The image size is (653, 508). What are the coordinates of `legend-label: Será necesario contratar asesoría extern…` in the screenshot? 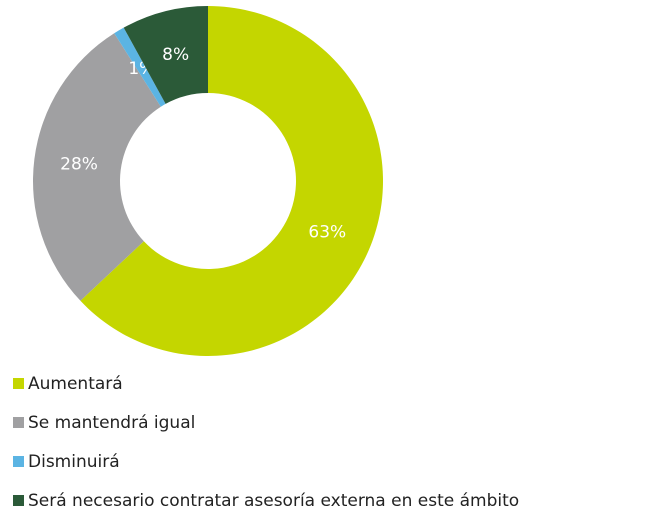 It's located at (273, 499).